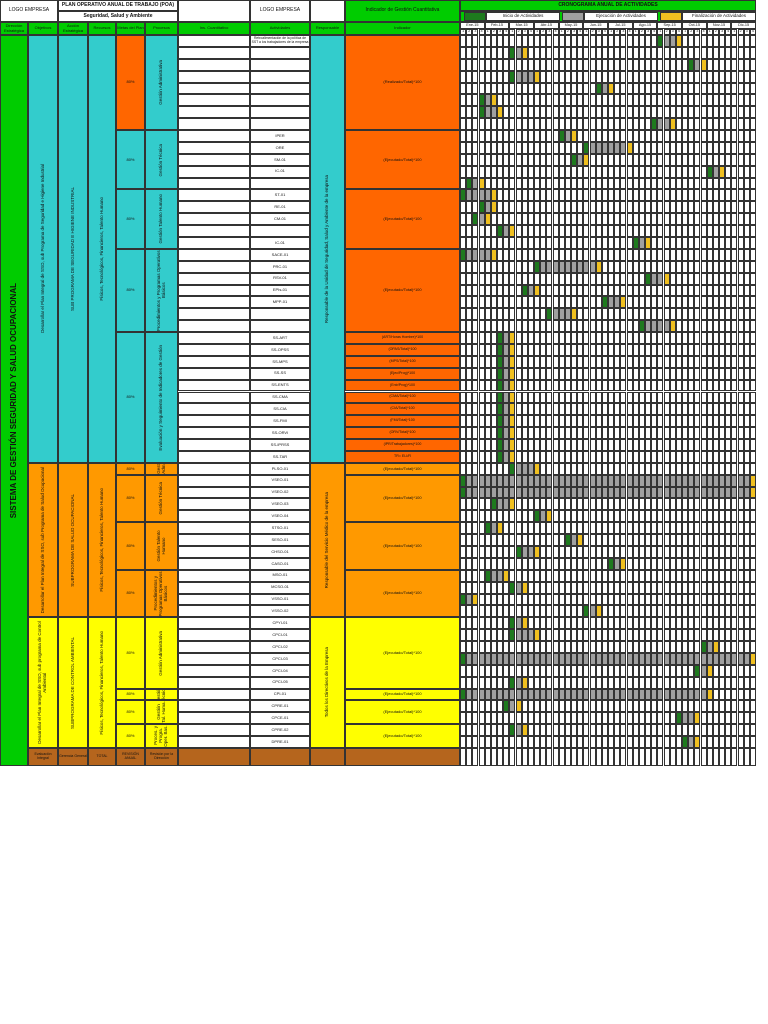  What do you see at coordinates (280, 539) in the screenshot?
I see `activity-text: SESO-01` at bounding box center [280, 539].